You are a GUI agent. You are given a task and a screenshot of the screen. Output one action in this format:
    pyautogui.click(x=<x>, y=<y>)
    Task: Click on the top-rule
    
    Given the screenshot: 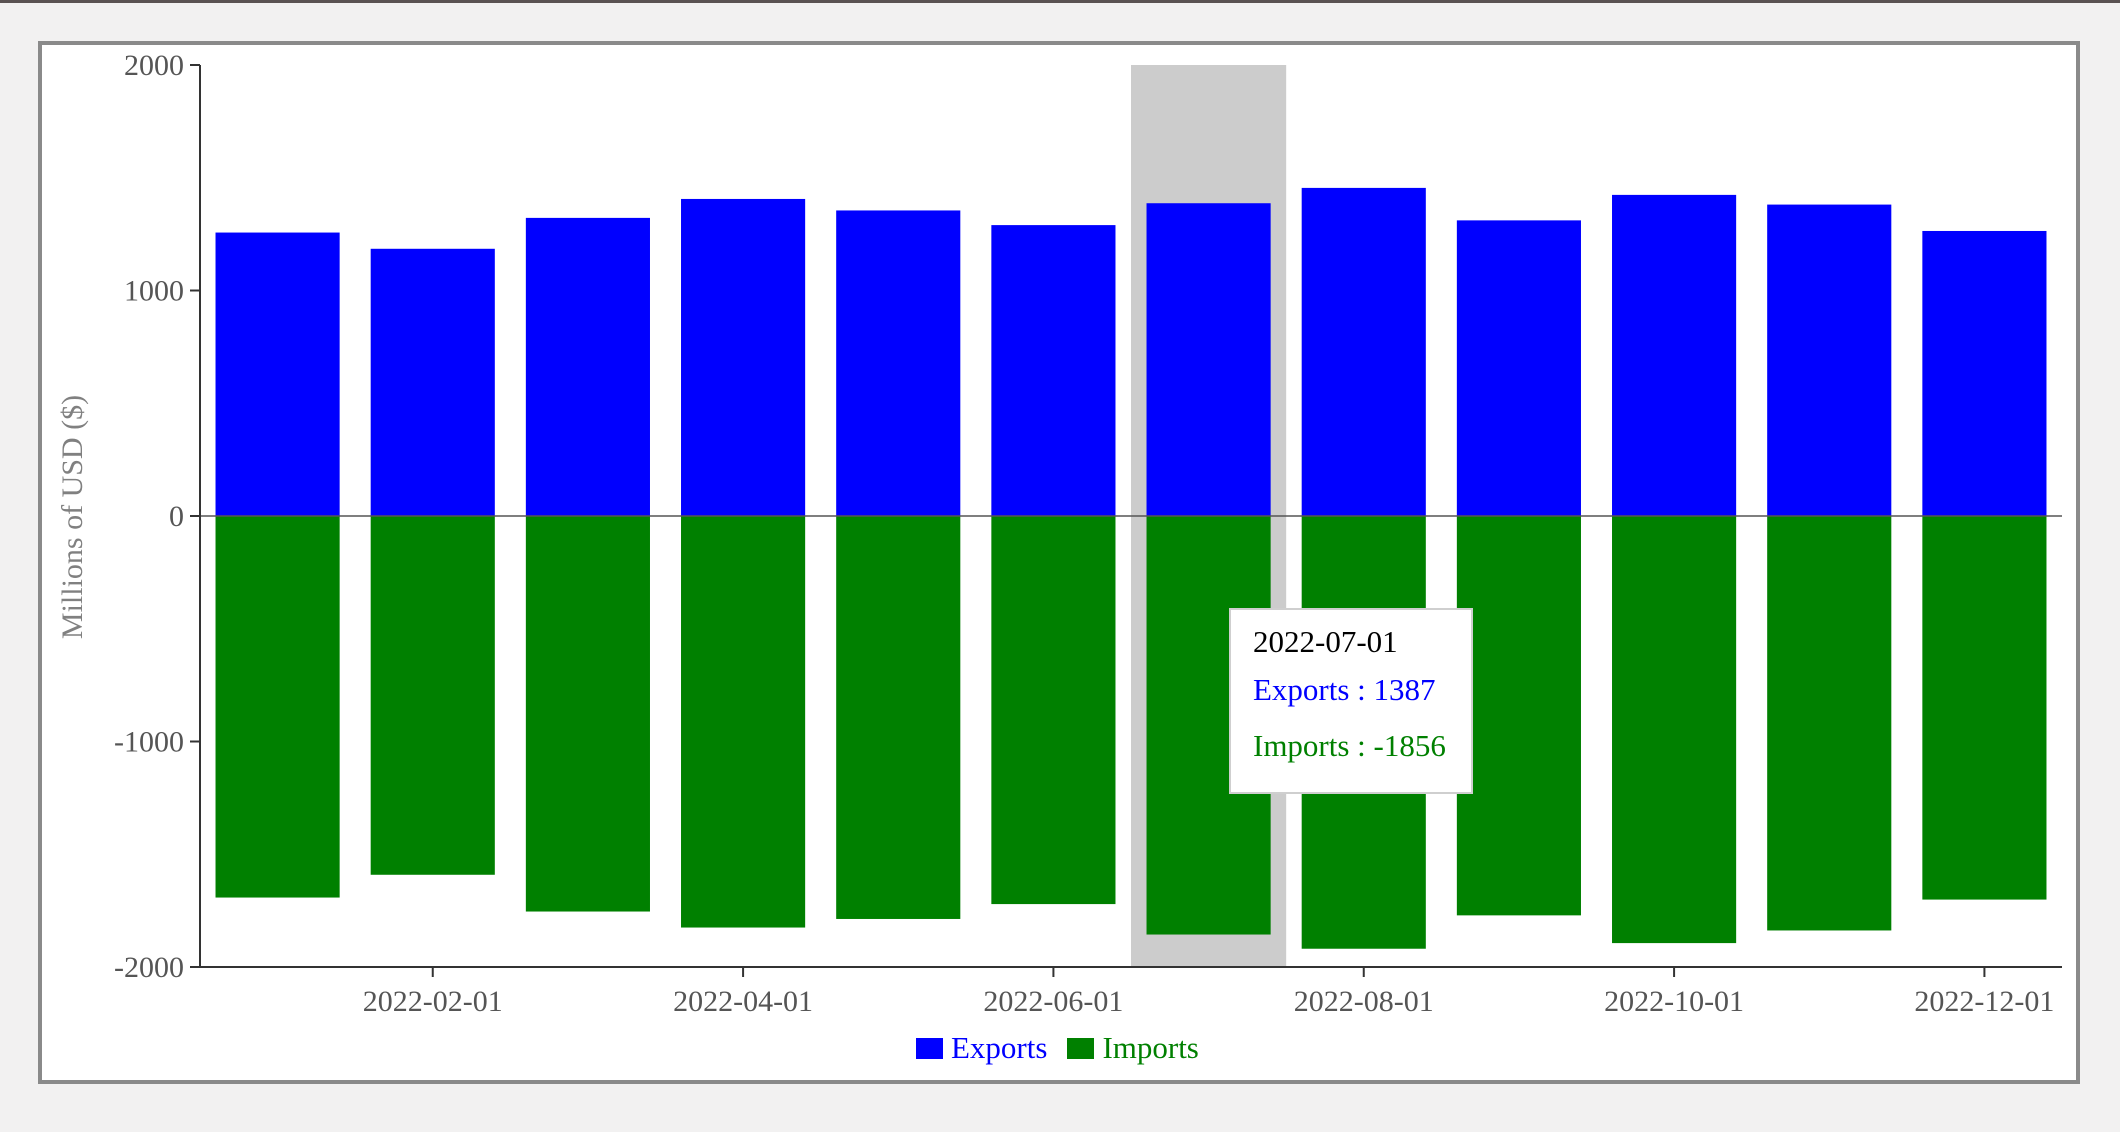 What is the action you would take?
    pyautogui.click(x=1060, y=1)
    